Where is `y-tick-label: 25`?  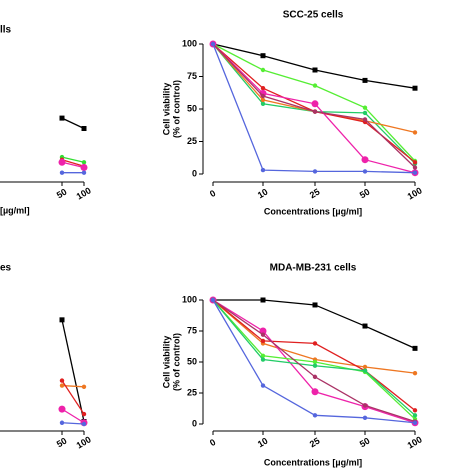
y-tick-label: 25 is located at coordinates (192, 392).